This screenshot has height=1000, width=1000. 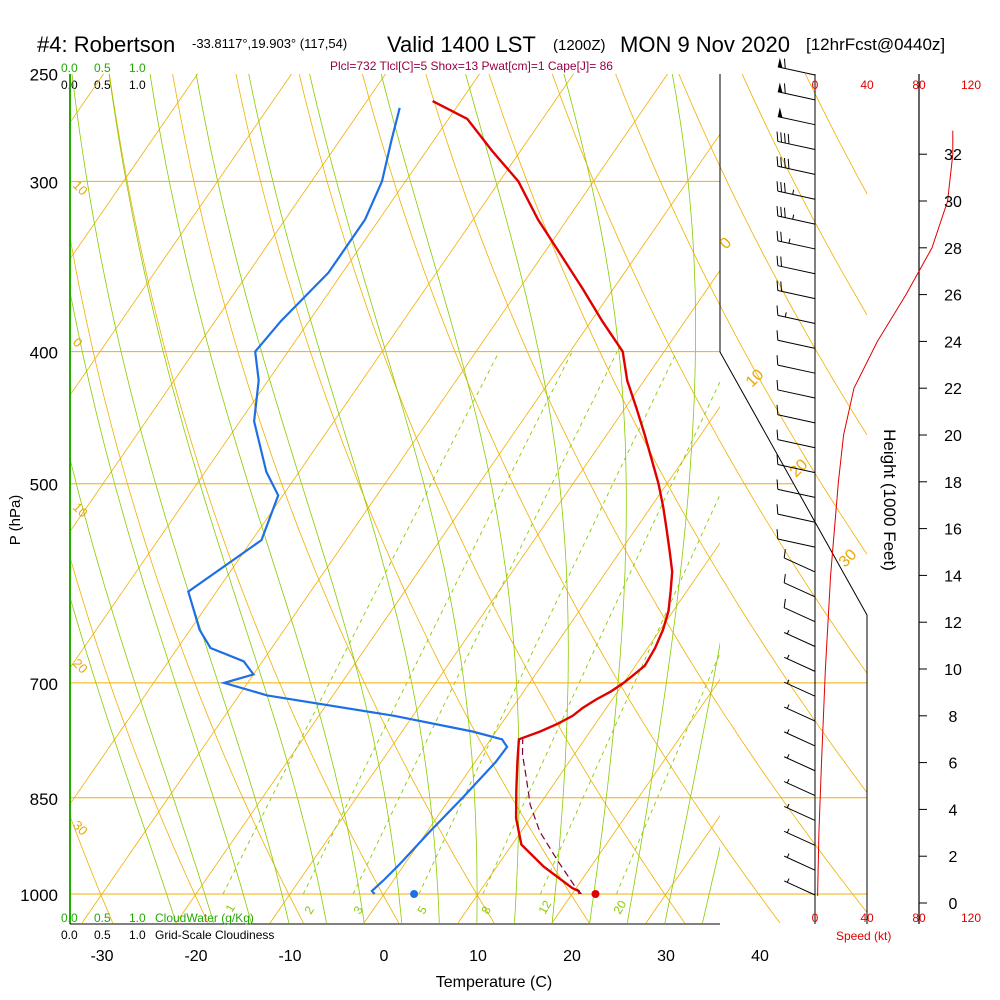 I want to click on height-tick-10: 10, so click(x=953, y=670).